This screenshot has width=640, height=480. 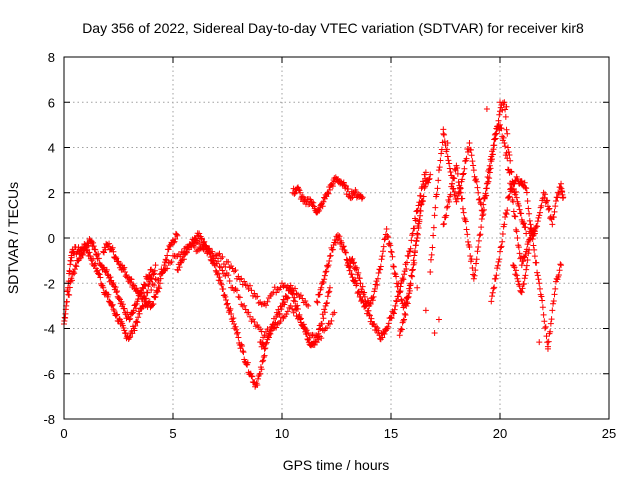 What do you see at coordinates (172, 433) in the screenshot?
I see `x-tick-label: 5` at bounding box center [172, 433].